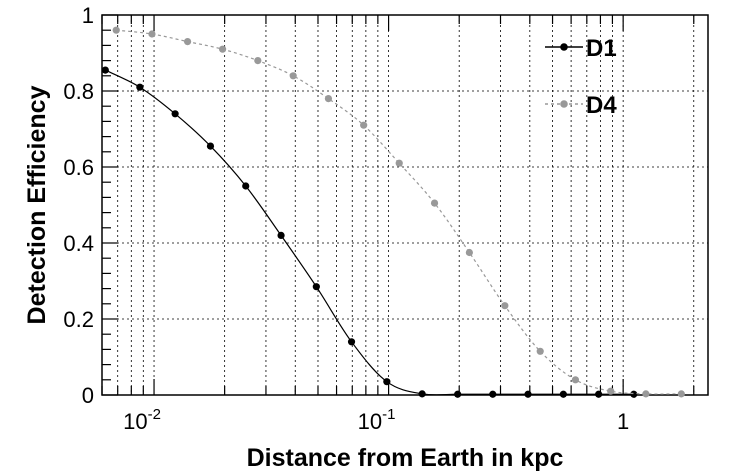 The image size is (756, 474). Describe the element at coordinates (78, 91) in the screenshot. I see `y-tick-label: 0.8` at that location.